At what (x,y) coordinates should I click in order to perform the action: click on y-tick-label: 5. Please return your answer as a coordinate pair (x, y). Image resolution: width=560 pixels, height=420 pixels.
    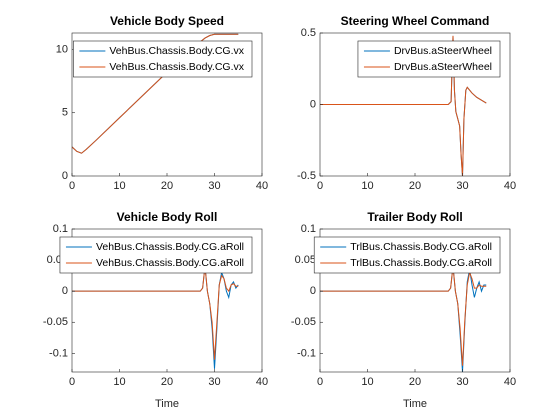
    Looking at the image, I should click on (65, 113).